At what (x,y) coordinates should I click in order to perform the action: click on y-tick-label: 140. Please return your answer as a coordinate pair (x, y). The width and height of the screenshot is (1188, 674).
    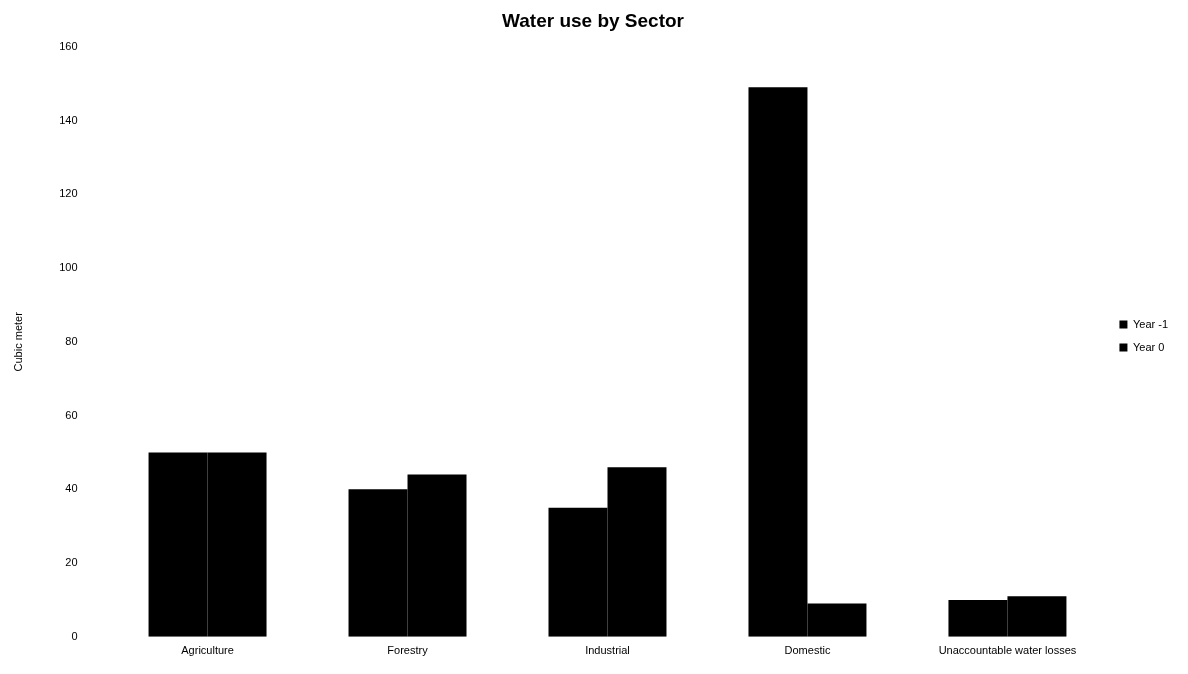
    Looking at the image, I should click on (68, 119).